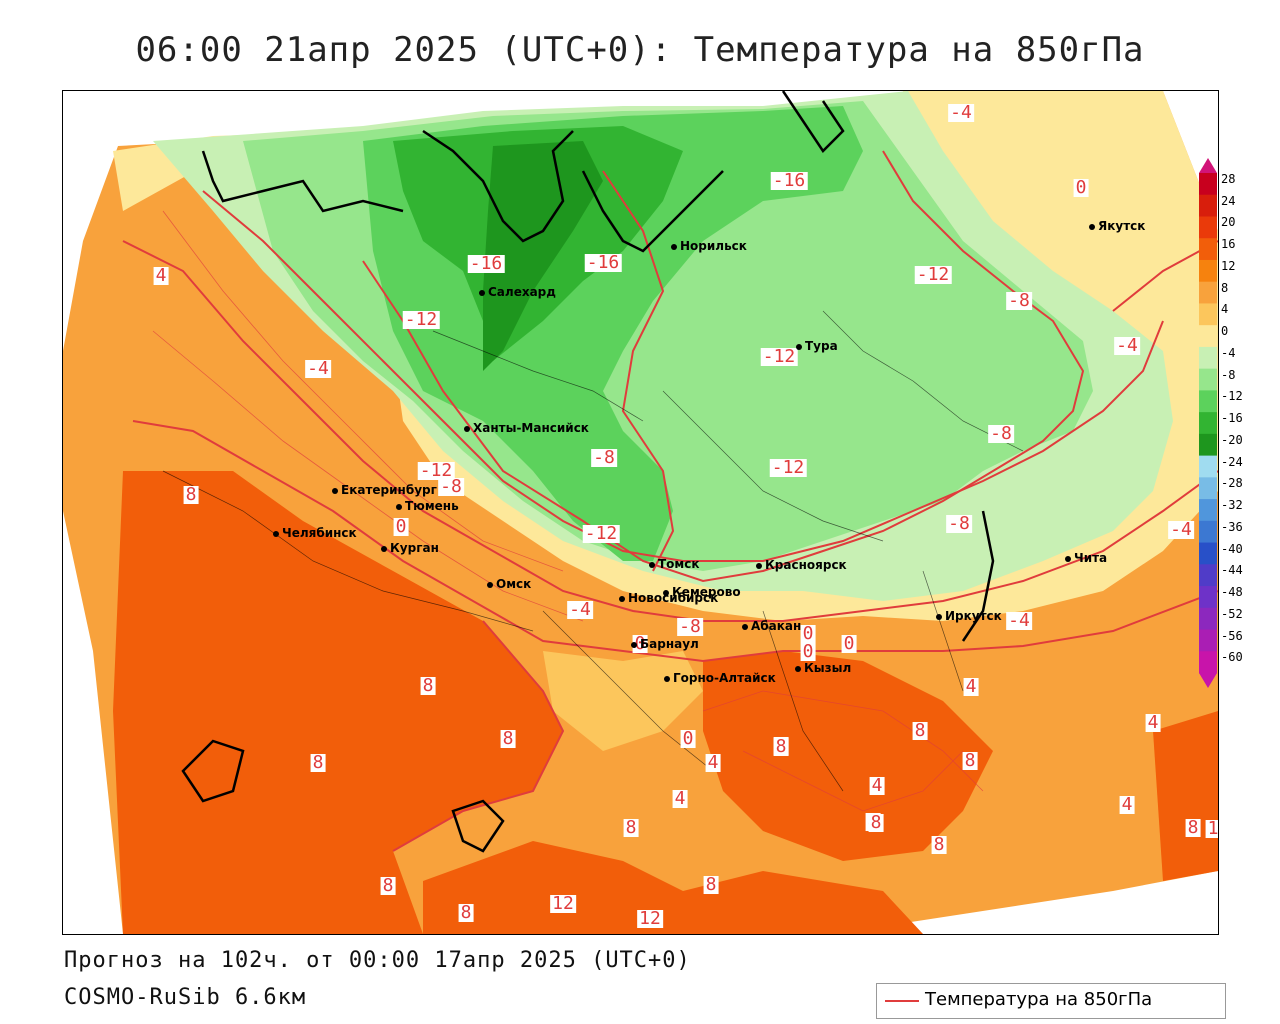 The height and width of the screenshot is (1024, 1280). I want to click on colorbar-tick-label: -48, so click(1232, 592).